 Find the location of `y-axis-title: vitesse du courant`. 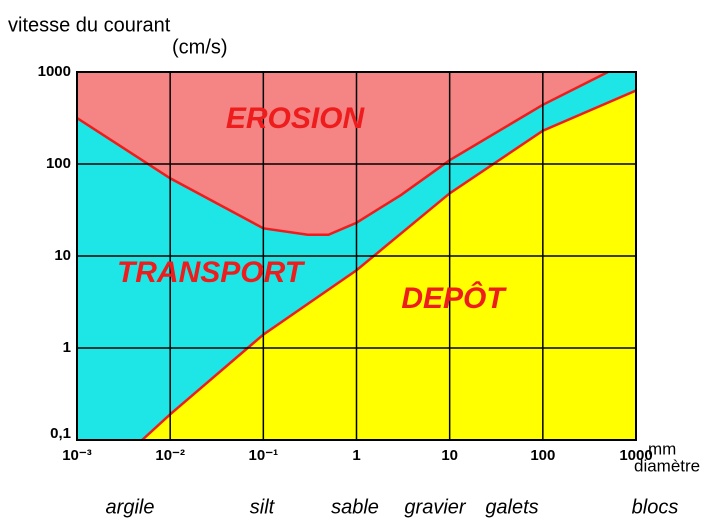

y-axis-title: vitesse du courant is located at coordinates (89, 25).